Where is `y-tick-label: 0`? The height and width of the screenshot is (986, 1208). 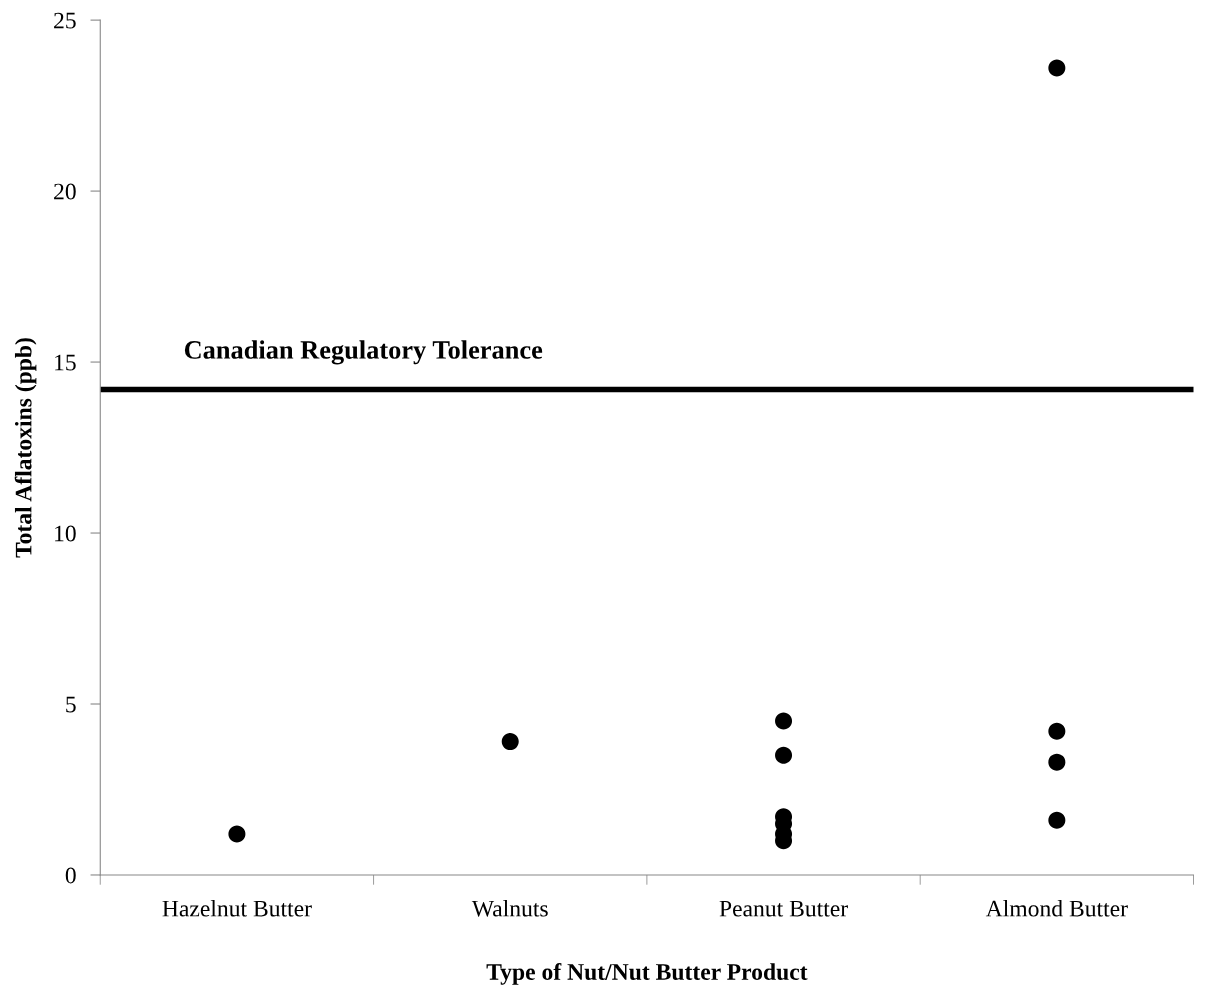
y-tick-label: 0 is located at coordinates (70, 875).